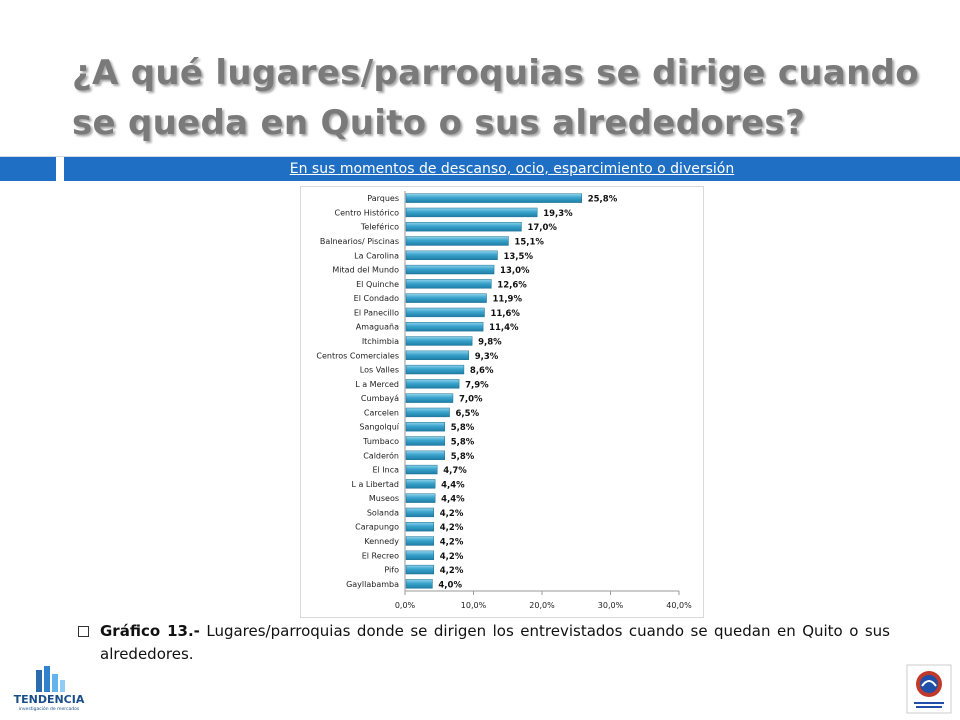 The image size is (960, 720). Describe the element at coordinates (381, 412) in the screenshot. I see `category-label: Carcelen` at that location.